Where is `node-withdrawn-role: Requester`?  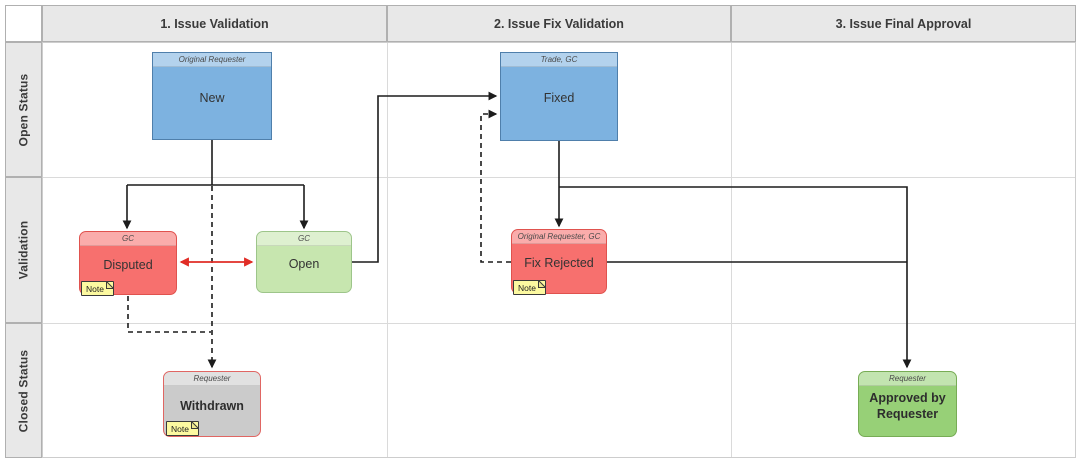 node-withdrawn-role: Requester is located at coordinates (212, 379).